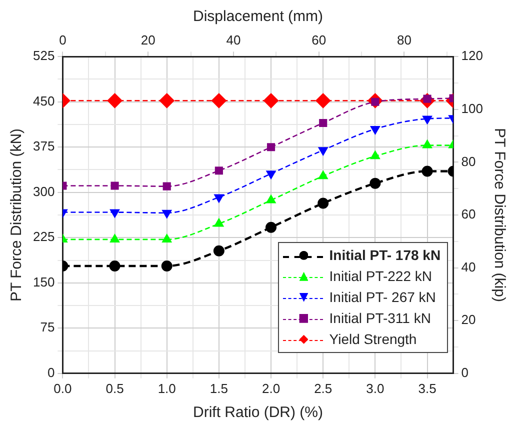  What do you see at coordinates (468, 161) in the screenshot?
I see `y2-tick-label: 80` at bounding box center [468, 161].